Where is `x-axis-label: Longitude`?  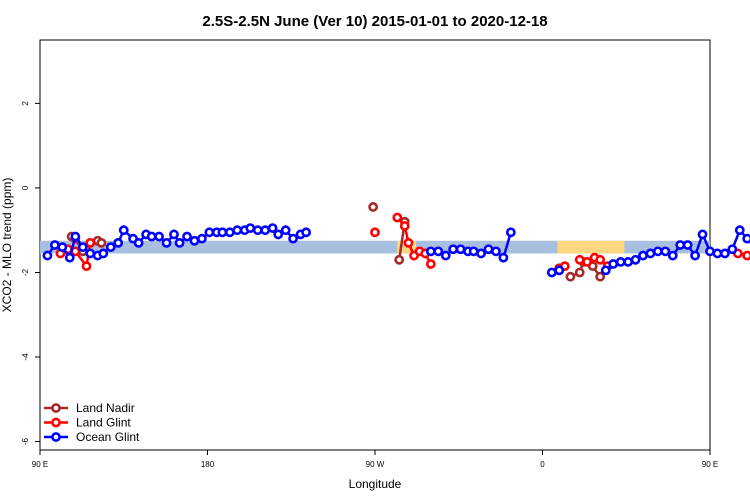
x-axis-label: Longitude is located at coordinates (375, 484).